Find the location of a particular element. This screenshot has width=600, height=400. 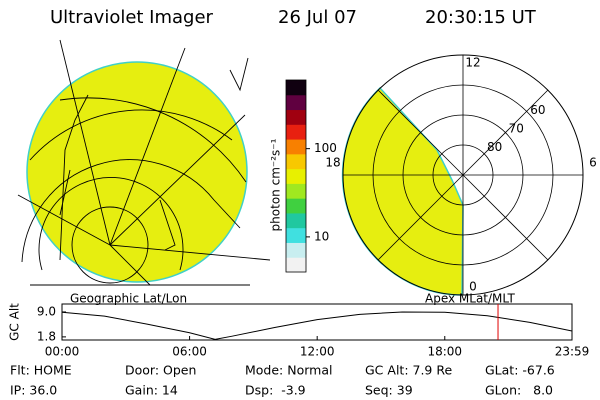

y-axis-label: GC Alt is located at coordinates (15, 322).